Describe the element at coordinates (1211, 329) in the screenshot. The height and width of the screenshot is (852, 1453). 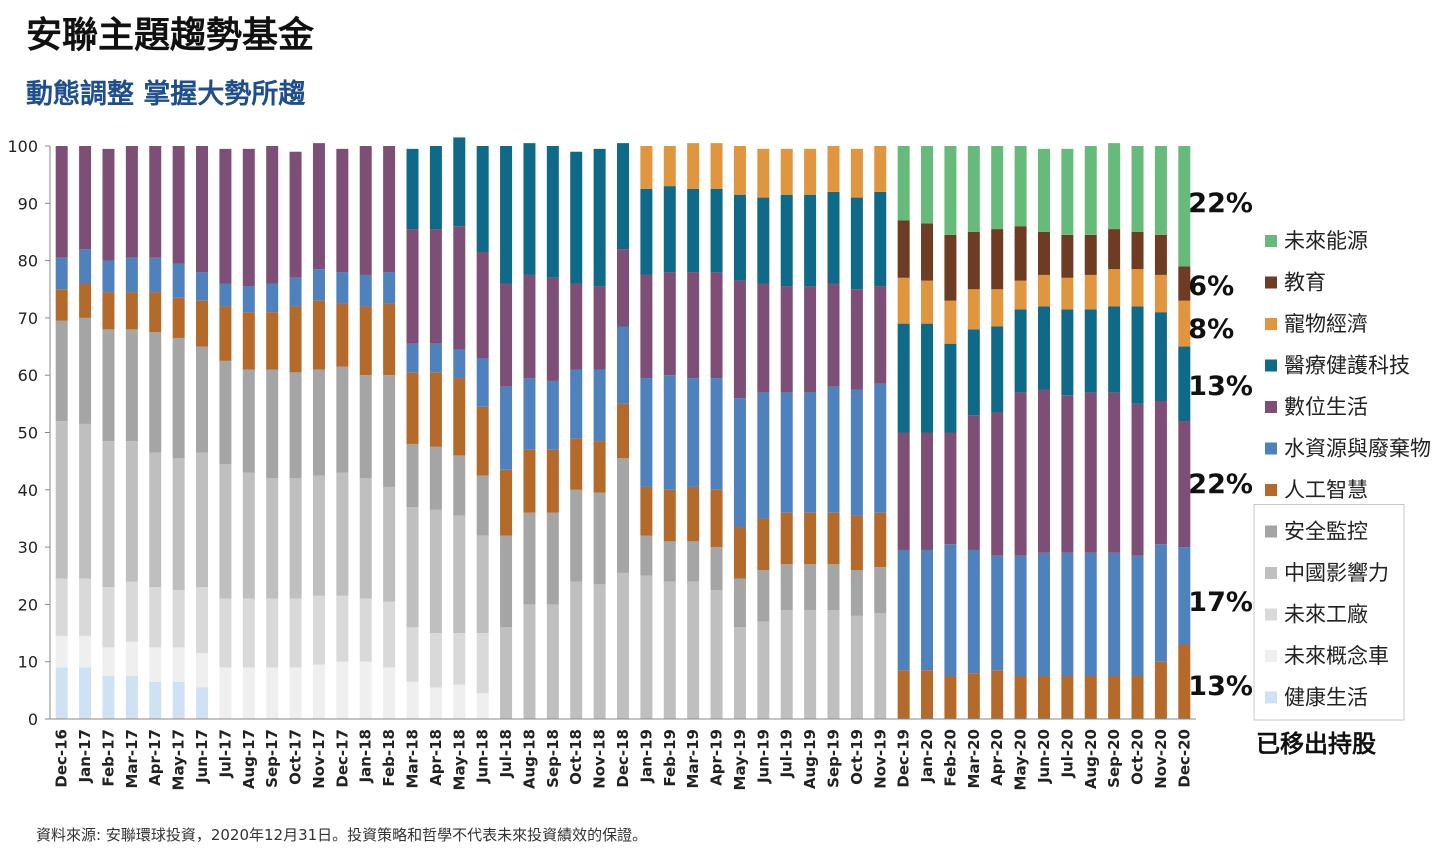
I see `percentage-label: 8%` at that location.